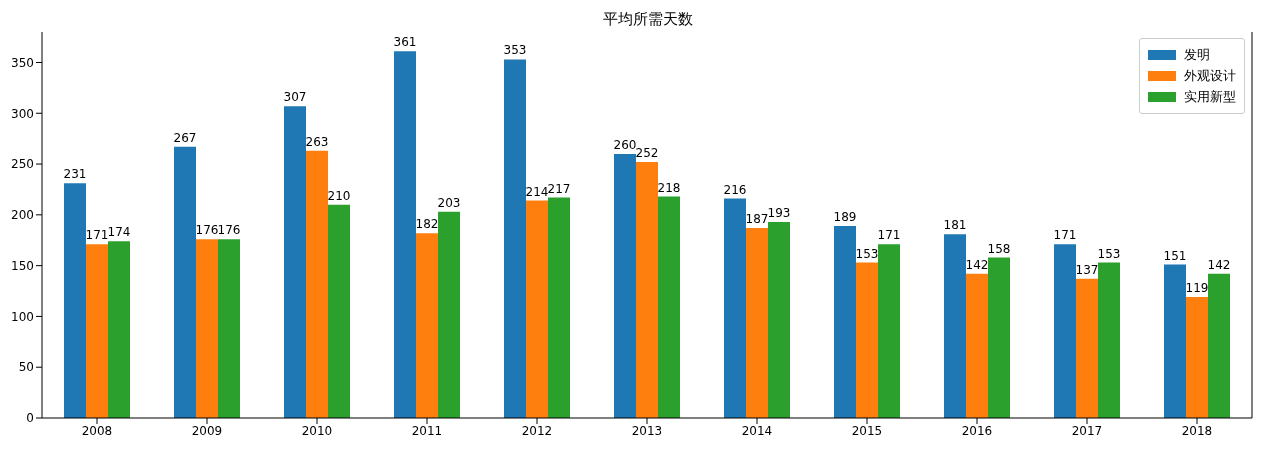 The height and width of the screenshot is (457, 1266). What do you see at coordinates (22, 164) in the screenshot?
I see `y-tick-label: 250` at bounding box center [22, 164].